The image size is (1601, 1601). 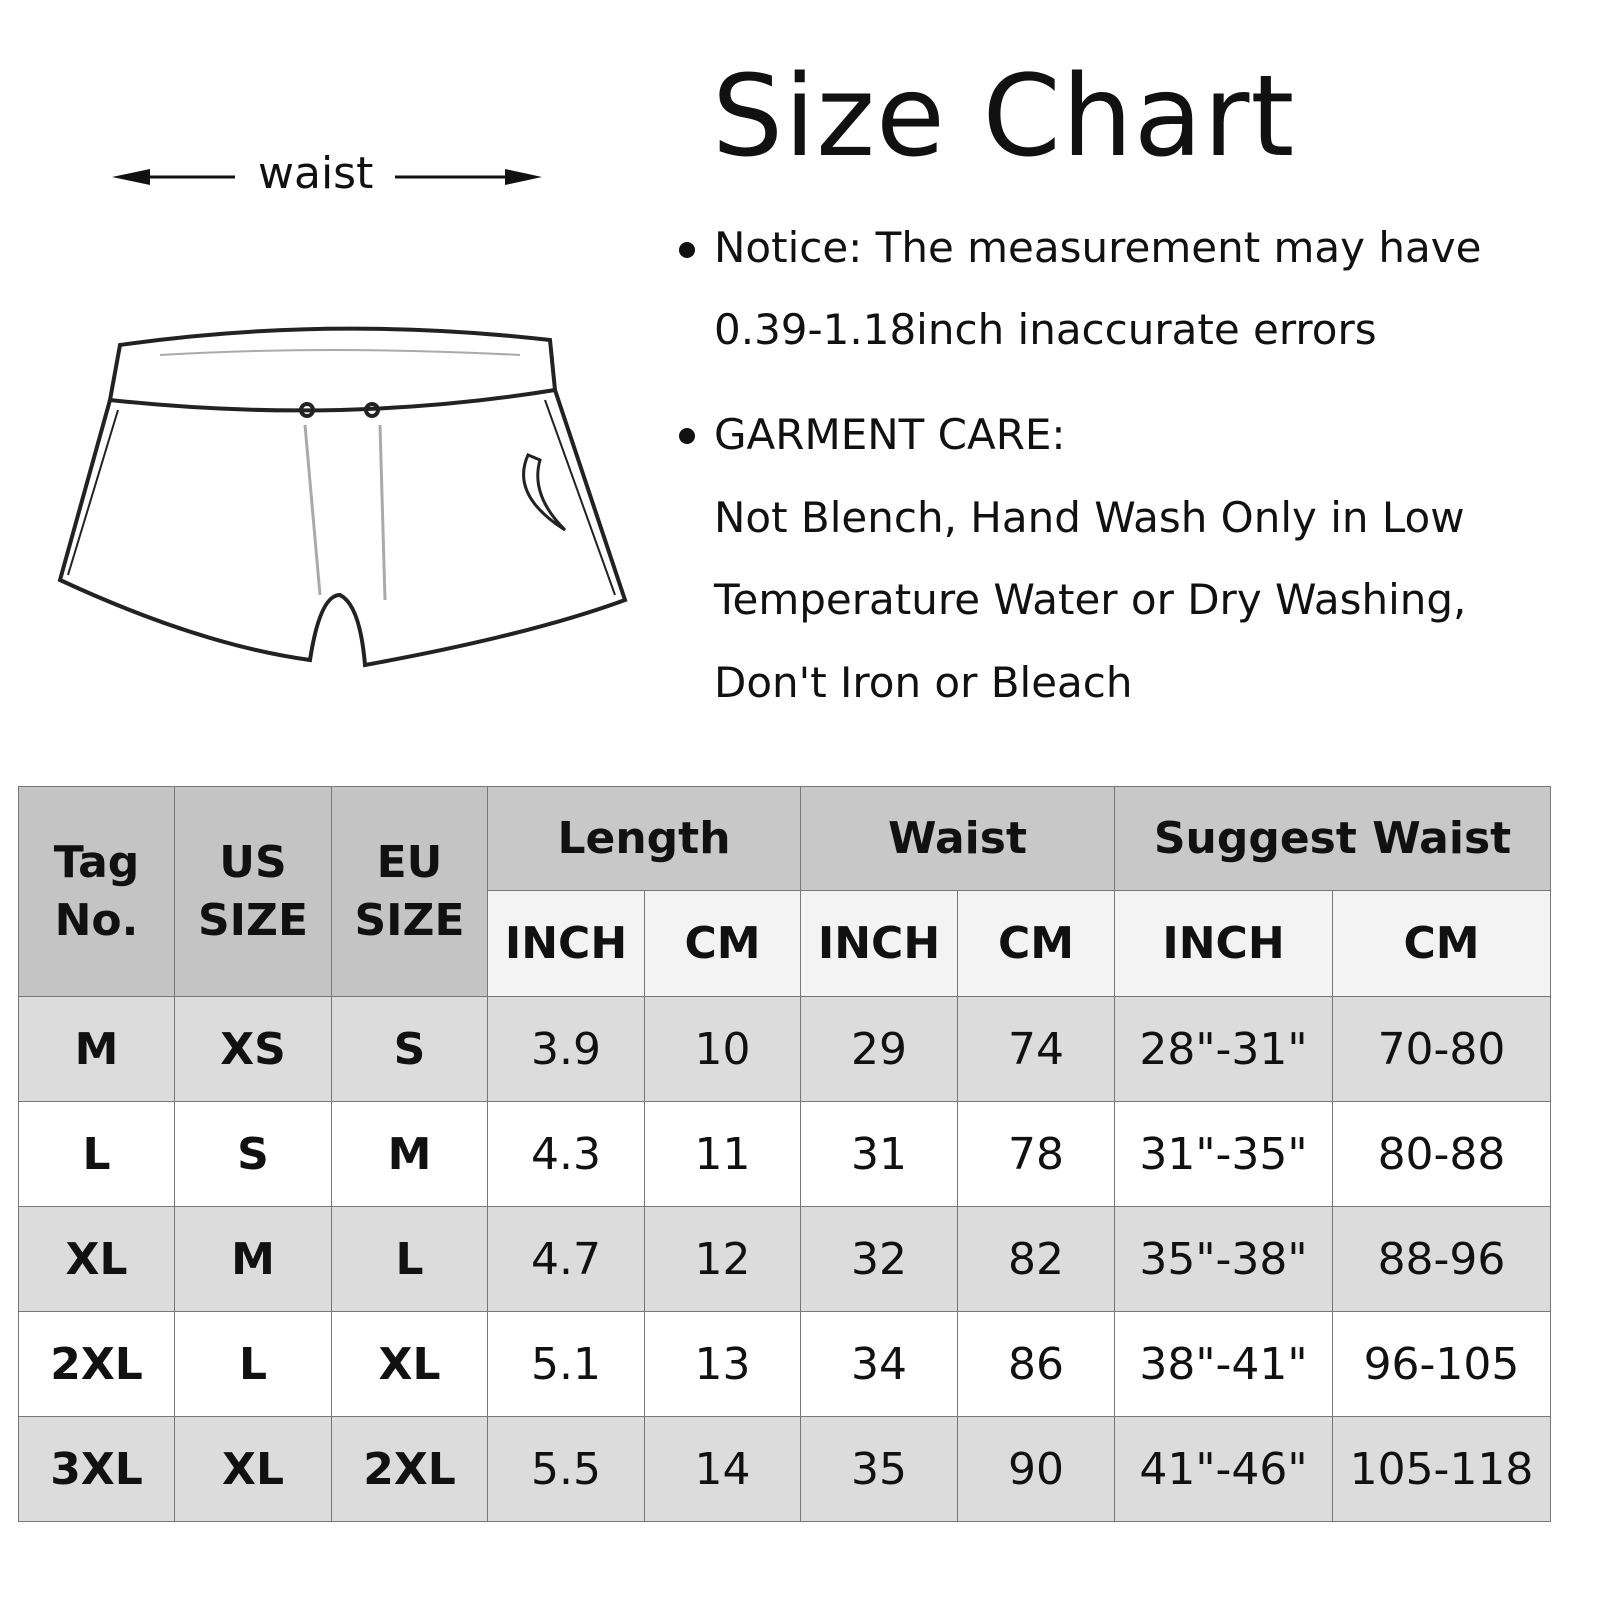 What do you see at coordinates (253, 1049) in the screenshot?
I see `table-cell: XS` at bounding box center [253, 1049].